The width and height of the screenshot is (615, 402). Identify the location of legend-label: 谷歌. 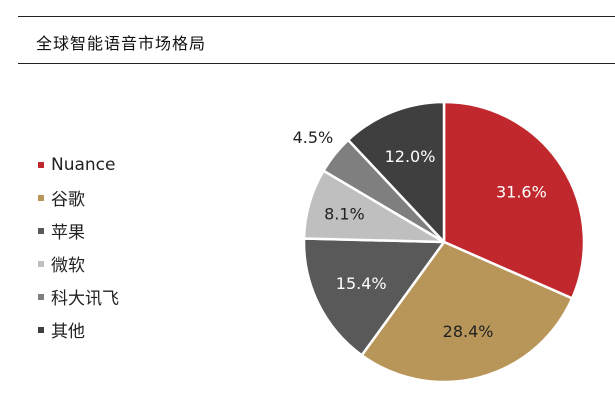
(68, 200).